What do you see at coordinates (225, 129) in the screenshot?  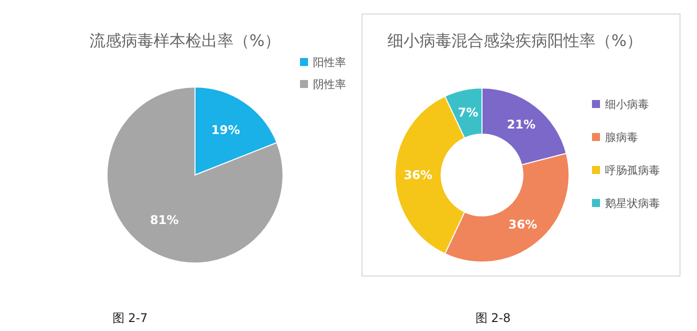 I see `data-label: 19%` at bounding box center [225, 129].